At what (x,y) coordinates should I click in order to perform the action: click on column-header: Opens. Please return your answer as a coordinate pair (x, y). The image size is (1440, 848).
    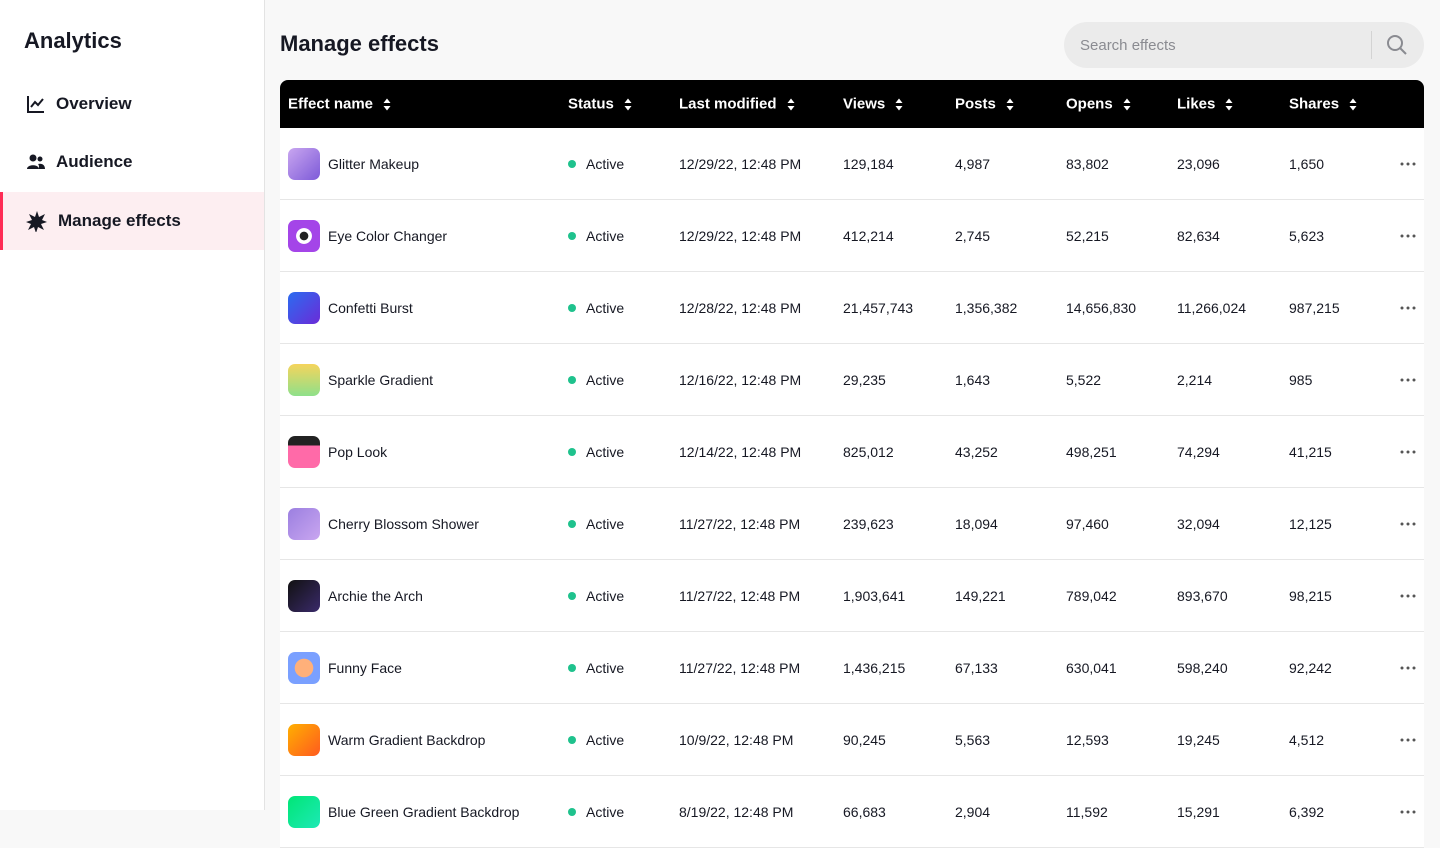
    Looking at the image, I should click on (1098, 104).